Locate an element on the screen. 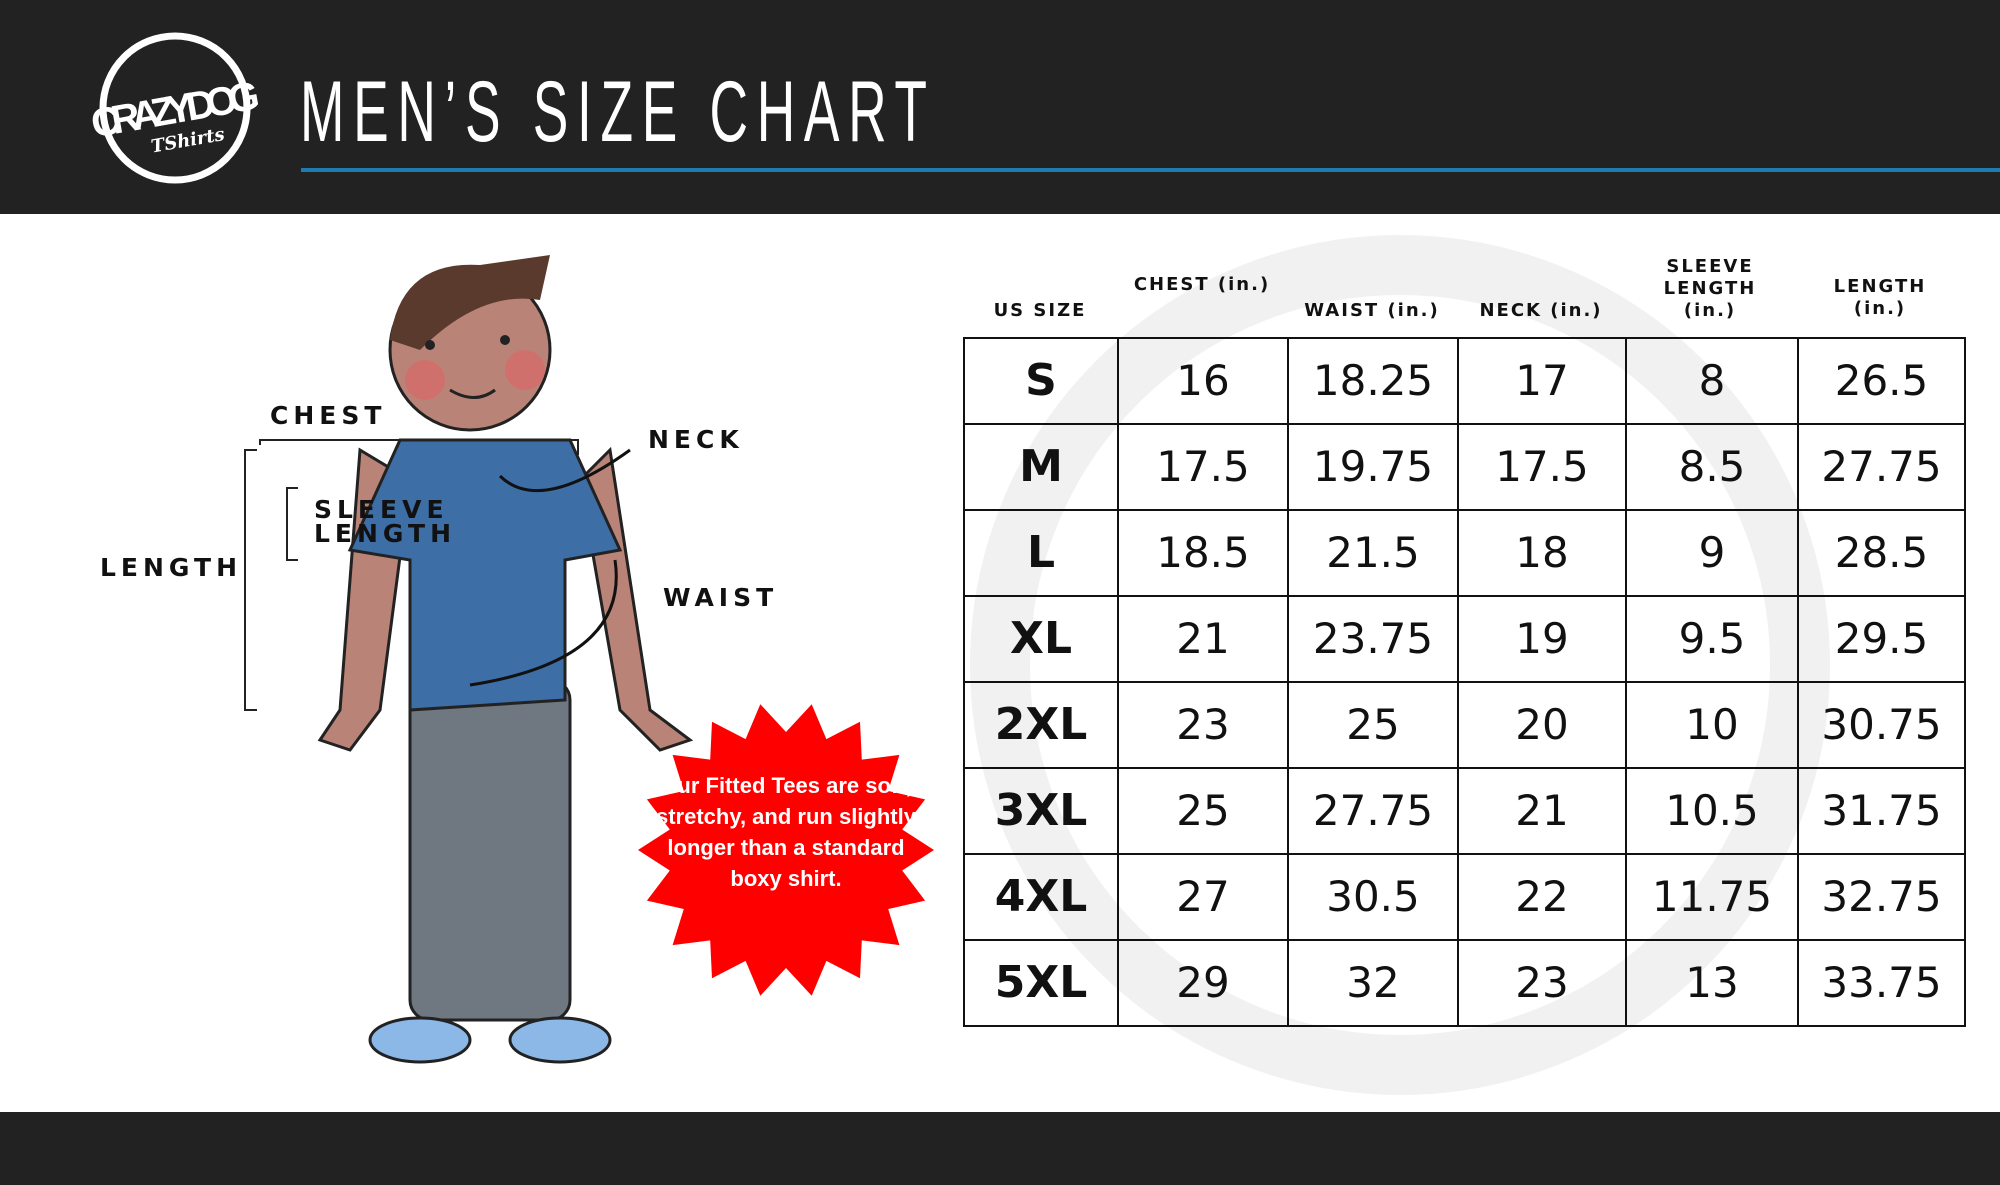  crazy-dog-logo: CRAZY DOG TShirts is located at coordinates (175, 108).